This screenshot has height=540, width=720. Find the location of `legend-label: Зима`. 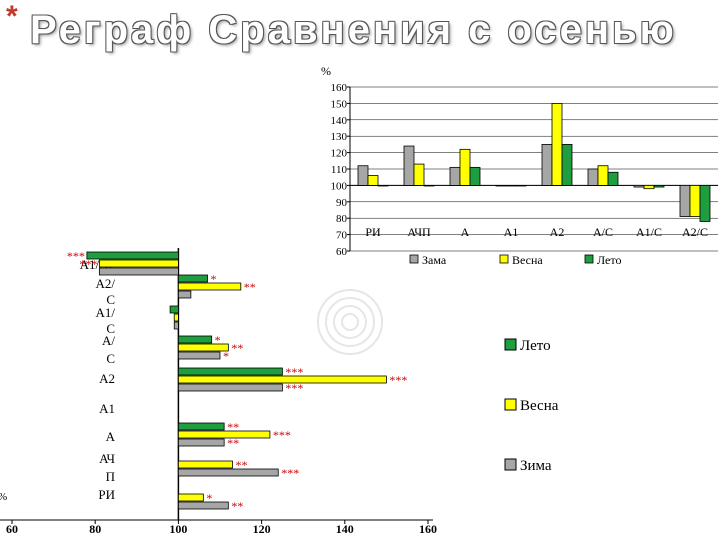

legend-label: Зима is located at coordinates (536, 466).